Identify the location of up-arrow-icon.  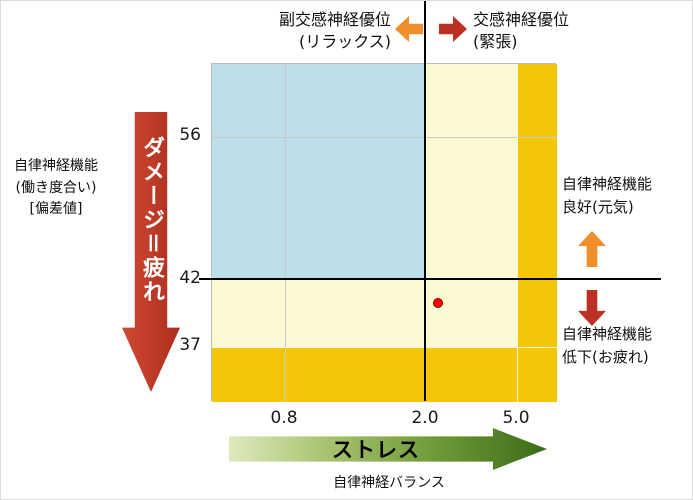
(592, 249).